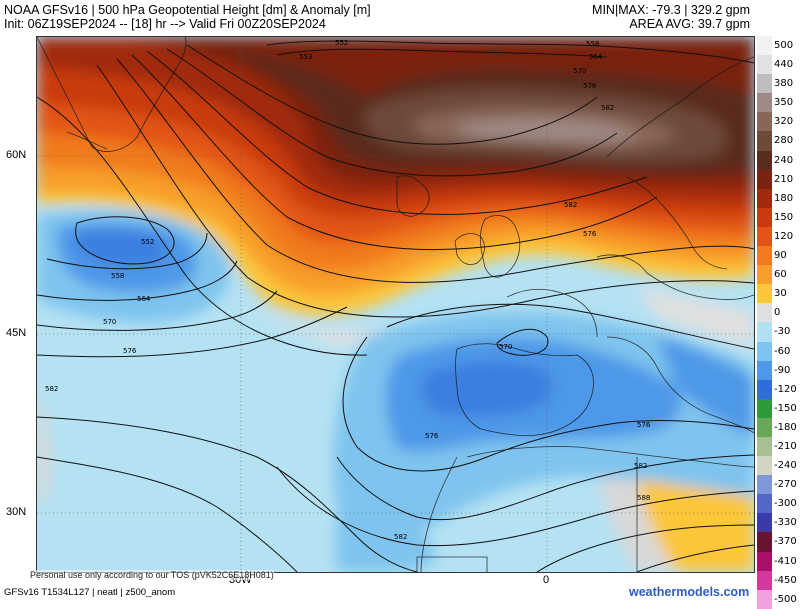  I want to click on colorbar-level: -500, so click(778, 599).